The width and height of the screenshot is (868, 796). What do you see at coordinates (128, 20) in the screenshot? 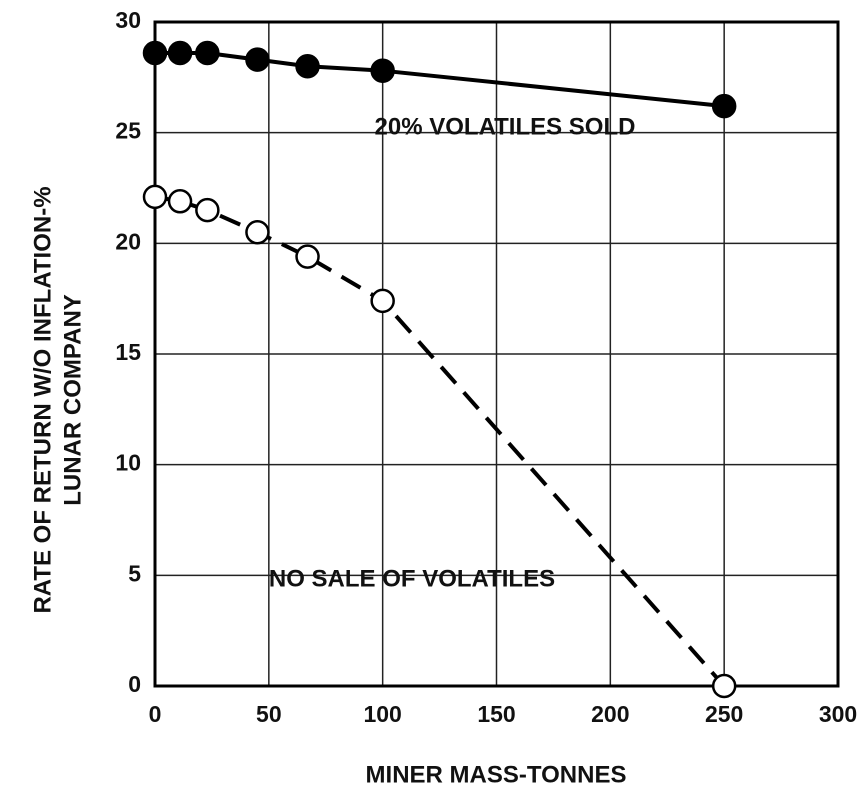
I see `y-tick-label: 30` at bounding box center [128, 20].